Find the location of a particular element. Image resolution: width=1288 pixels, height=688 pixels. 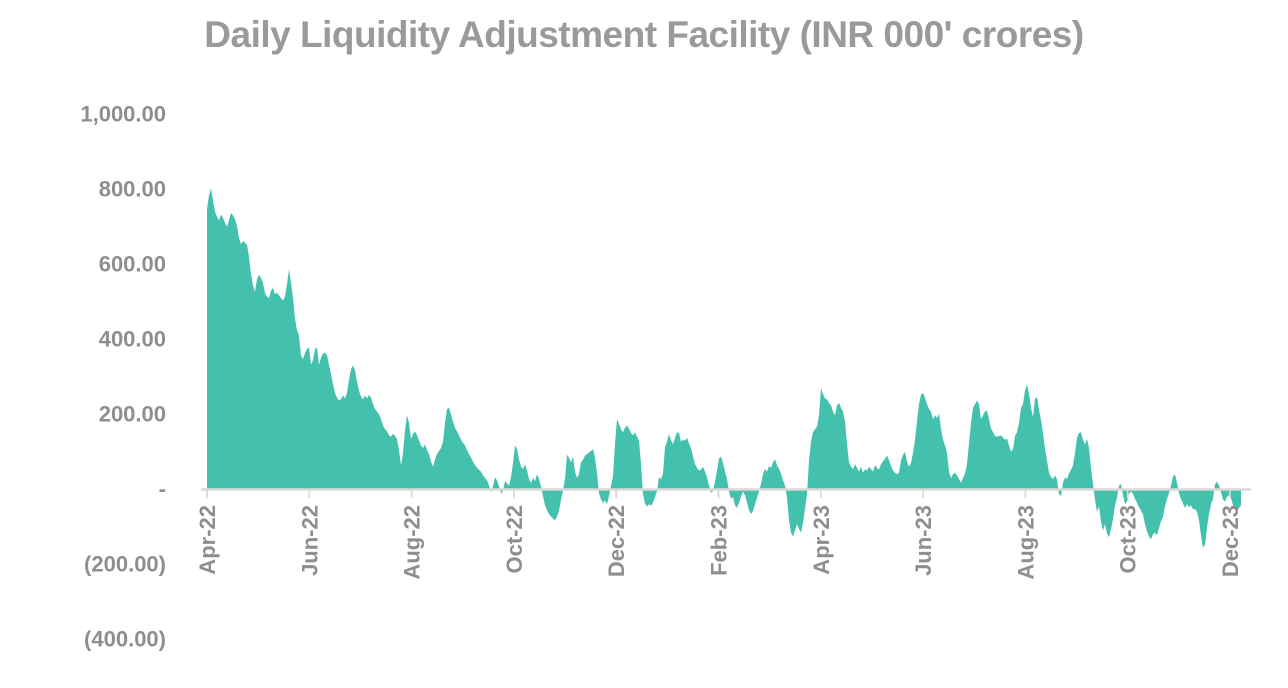

x-axis-label: Dec-23 is located at coordinates (1230, 541).